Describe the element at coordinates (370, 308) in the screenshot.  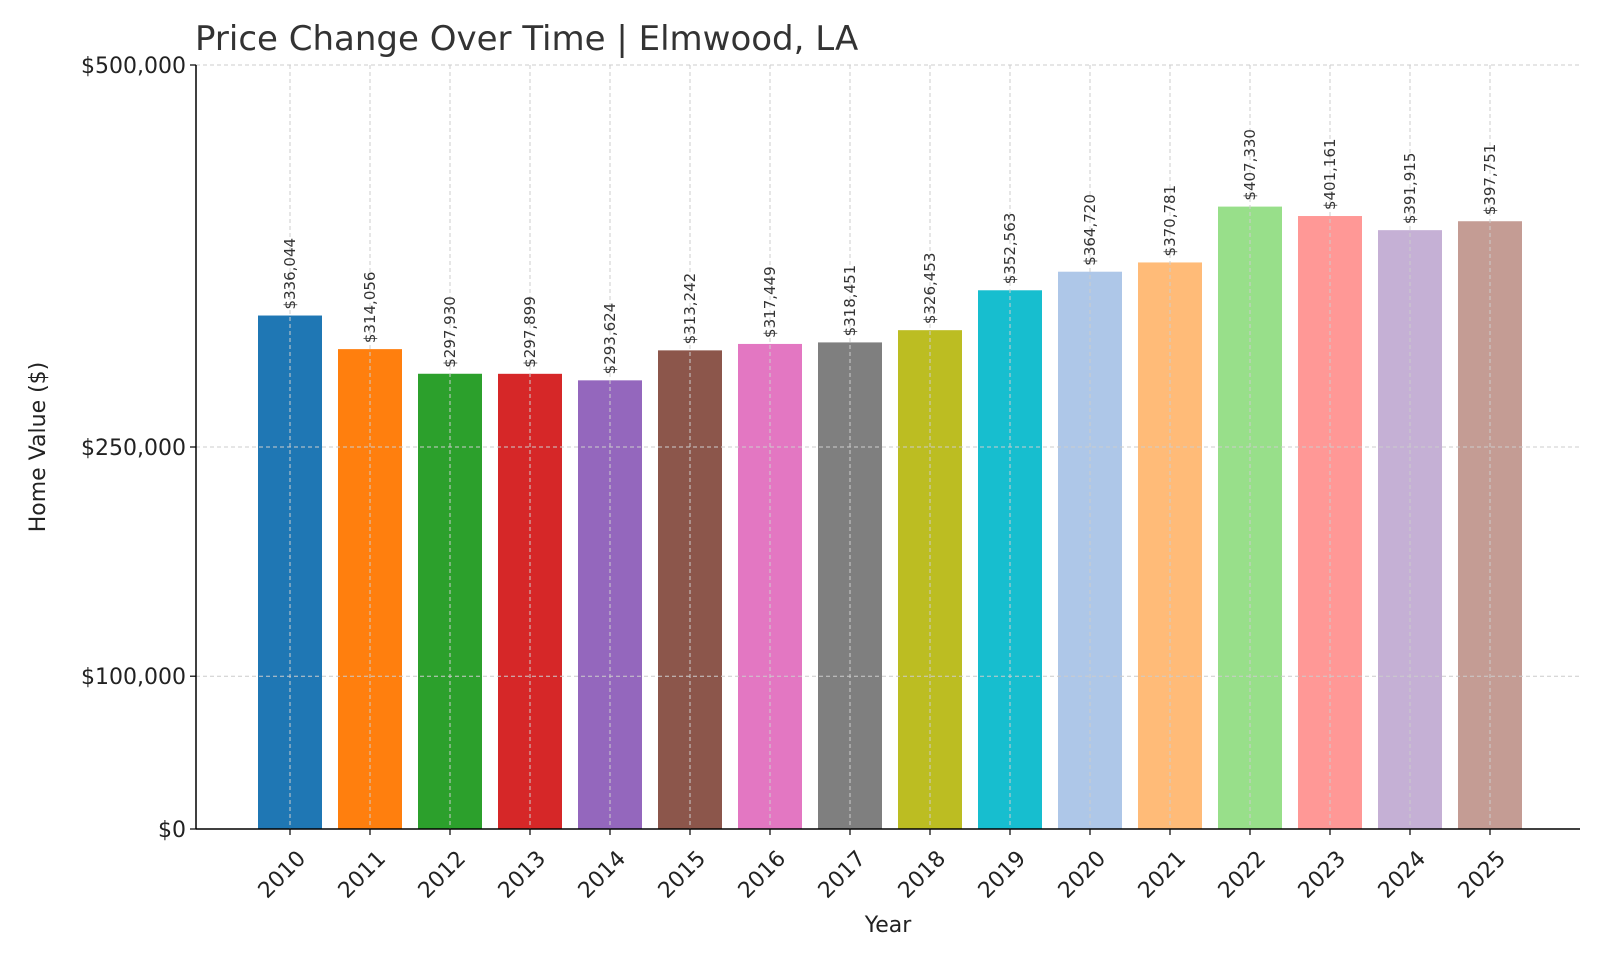
I see `data-label: $314,056` at that location.